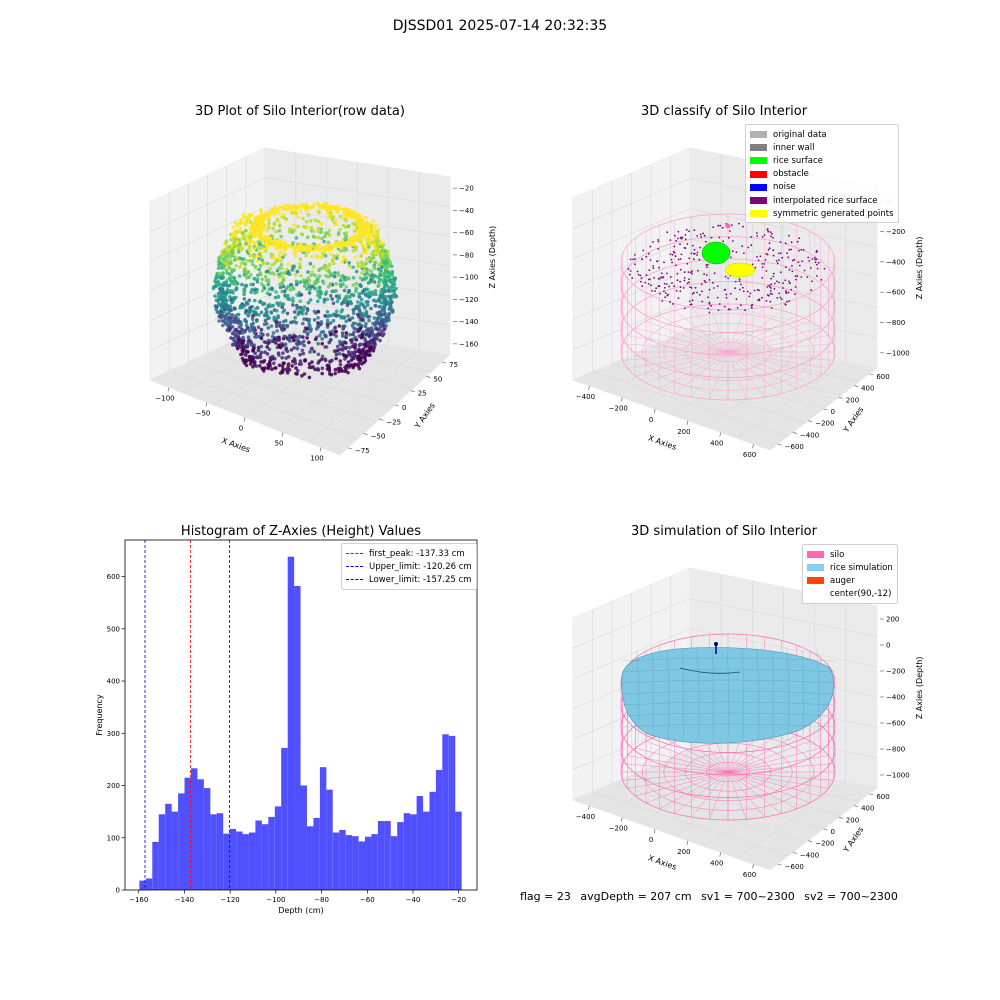 Image resolution: width=1000 pixels, height=1000 pixels. What do you see at coordinates (798, 160) in the screenshot?
I see `legend-label: rice surface` at bounding box center [798, 160].